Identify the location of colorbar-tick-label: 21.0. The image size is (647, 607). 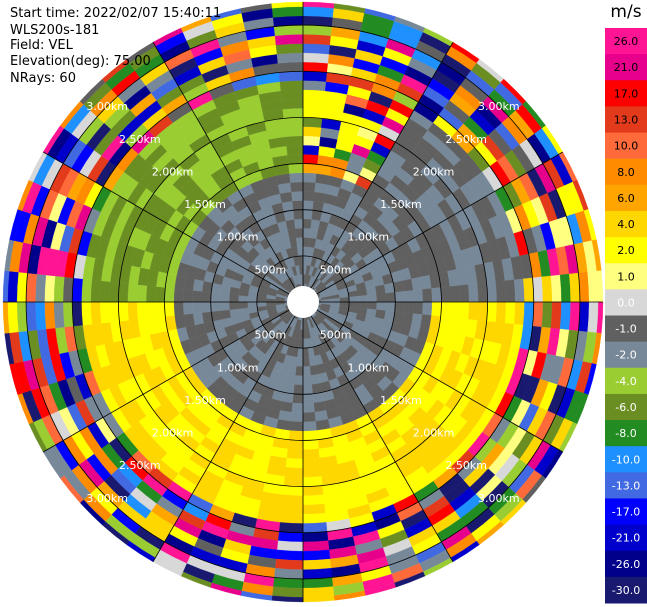
(626, 67).